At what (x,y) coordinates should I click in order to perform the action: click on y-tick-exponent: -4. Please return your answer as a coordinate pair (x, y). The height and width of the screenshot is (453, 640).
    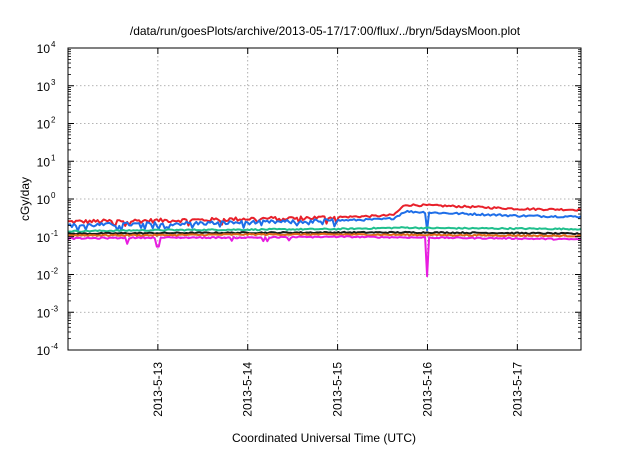
    Looking at the image, I should click on (55, 346).